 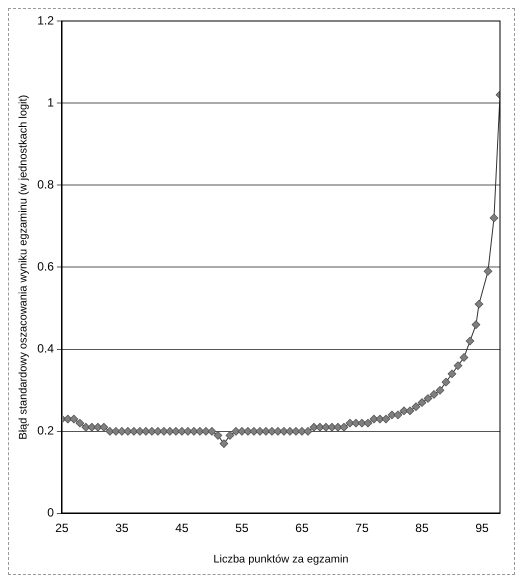 I want to click on y-axis-title: Błąd standardowy oszacowania wyniku egzaminu (w jednostkach logit), so click(x=24, y=267).